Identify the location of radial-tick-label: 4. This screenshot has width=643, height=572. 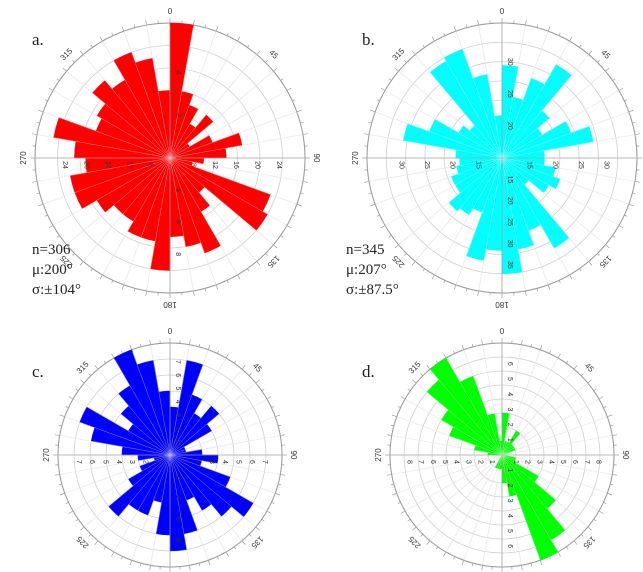
(118, 462).